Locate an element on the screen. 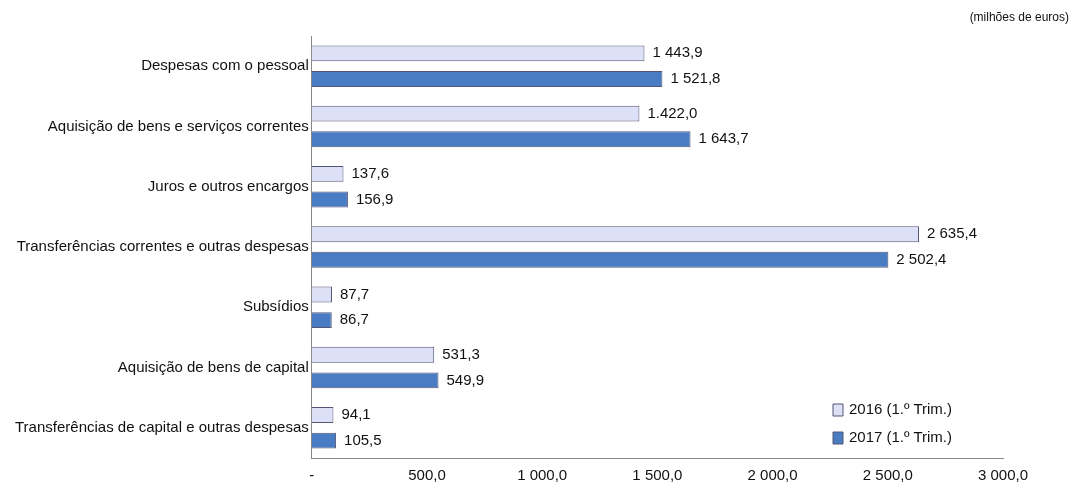  y-tick-label: Transferências de capital e outras despesas is located at coordinates (161, 426).